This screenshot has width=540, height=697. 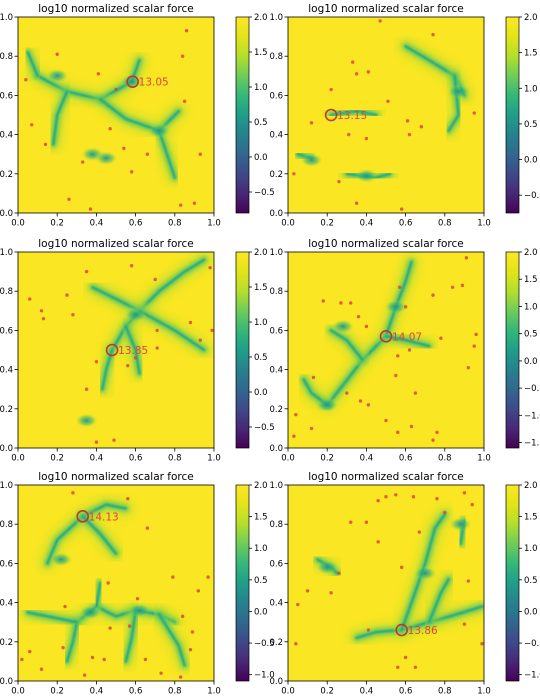 What do you see at coordinates (386, 350) in the screenshot?
I see `heatmap-haze` at bounding box center [386, 350].